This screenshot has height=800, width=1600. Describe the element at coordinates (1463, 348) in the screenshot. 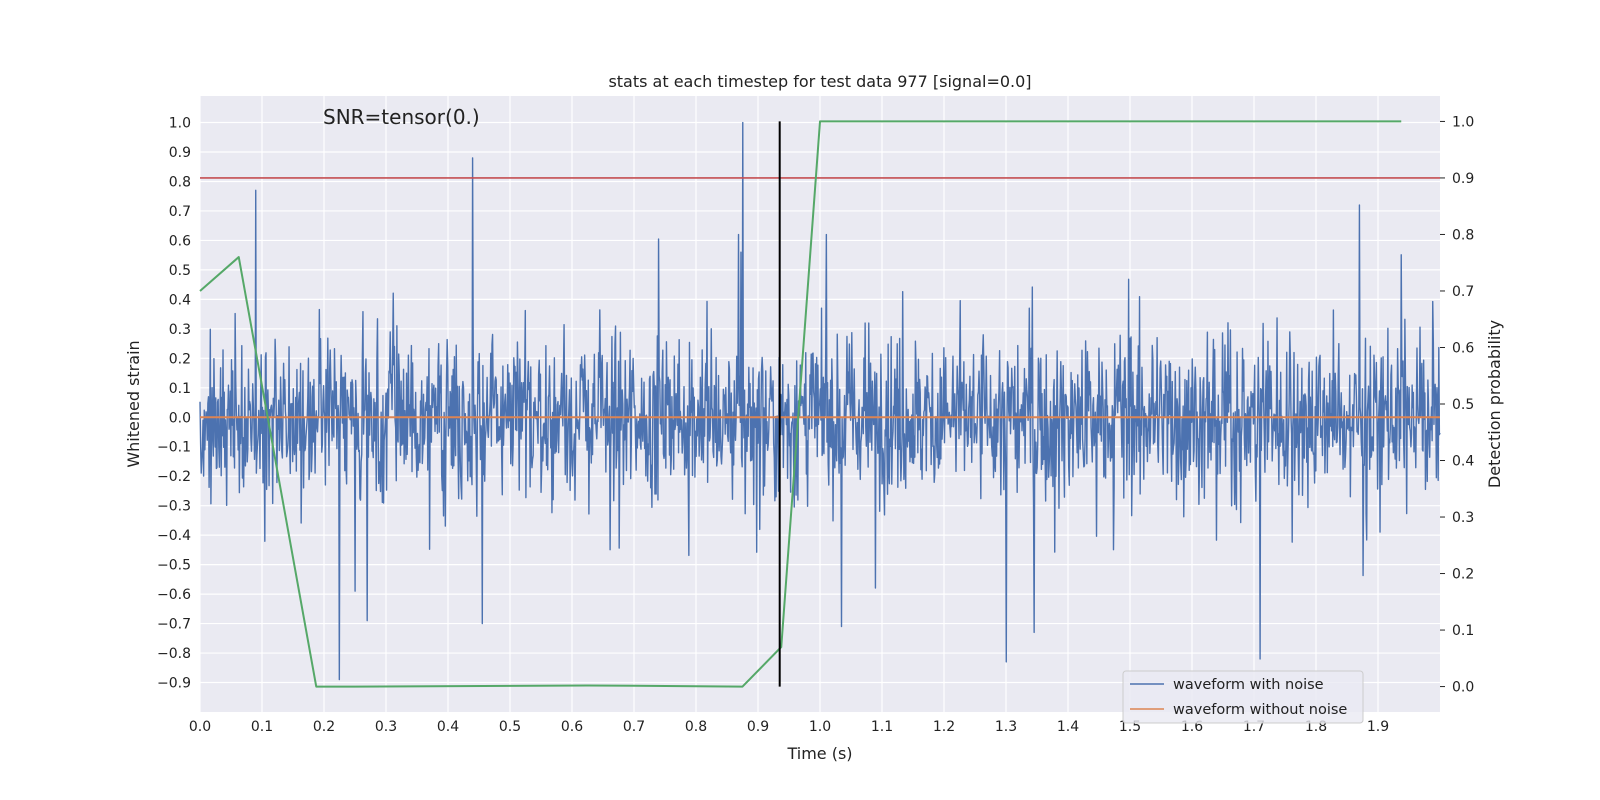

I see `y2-tick-label: 0.6` at that location.